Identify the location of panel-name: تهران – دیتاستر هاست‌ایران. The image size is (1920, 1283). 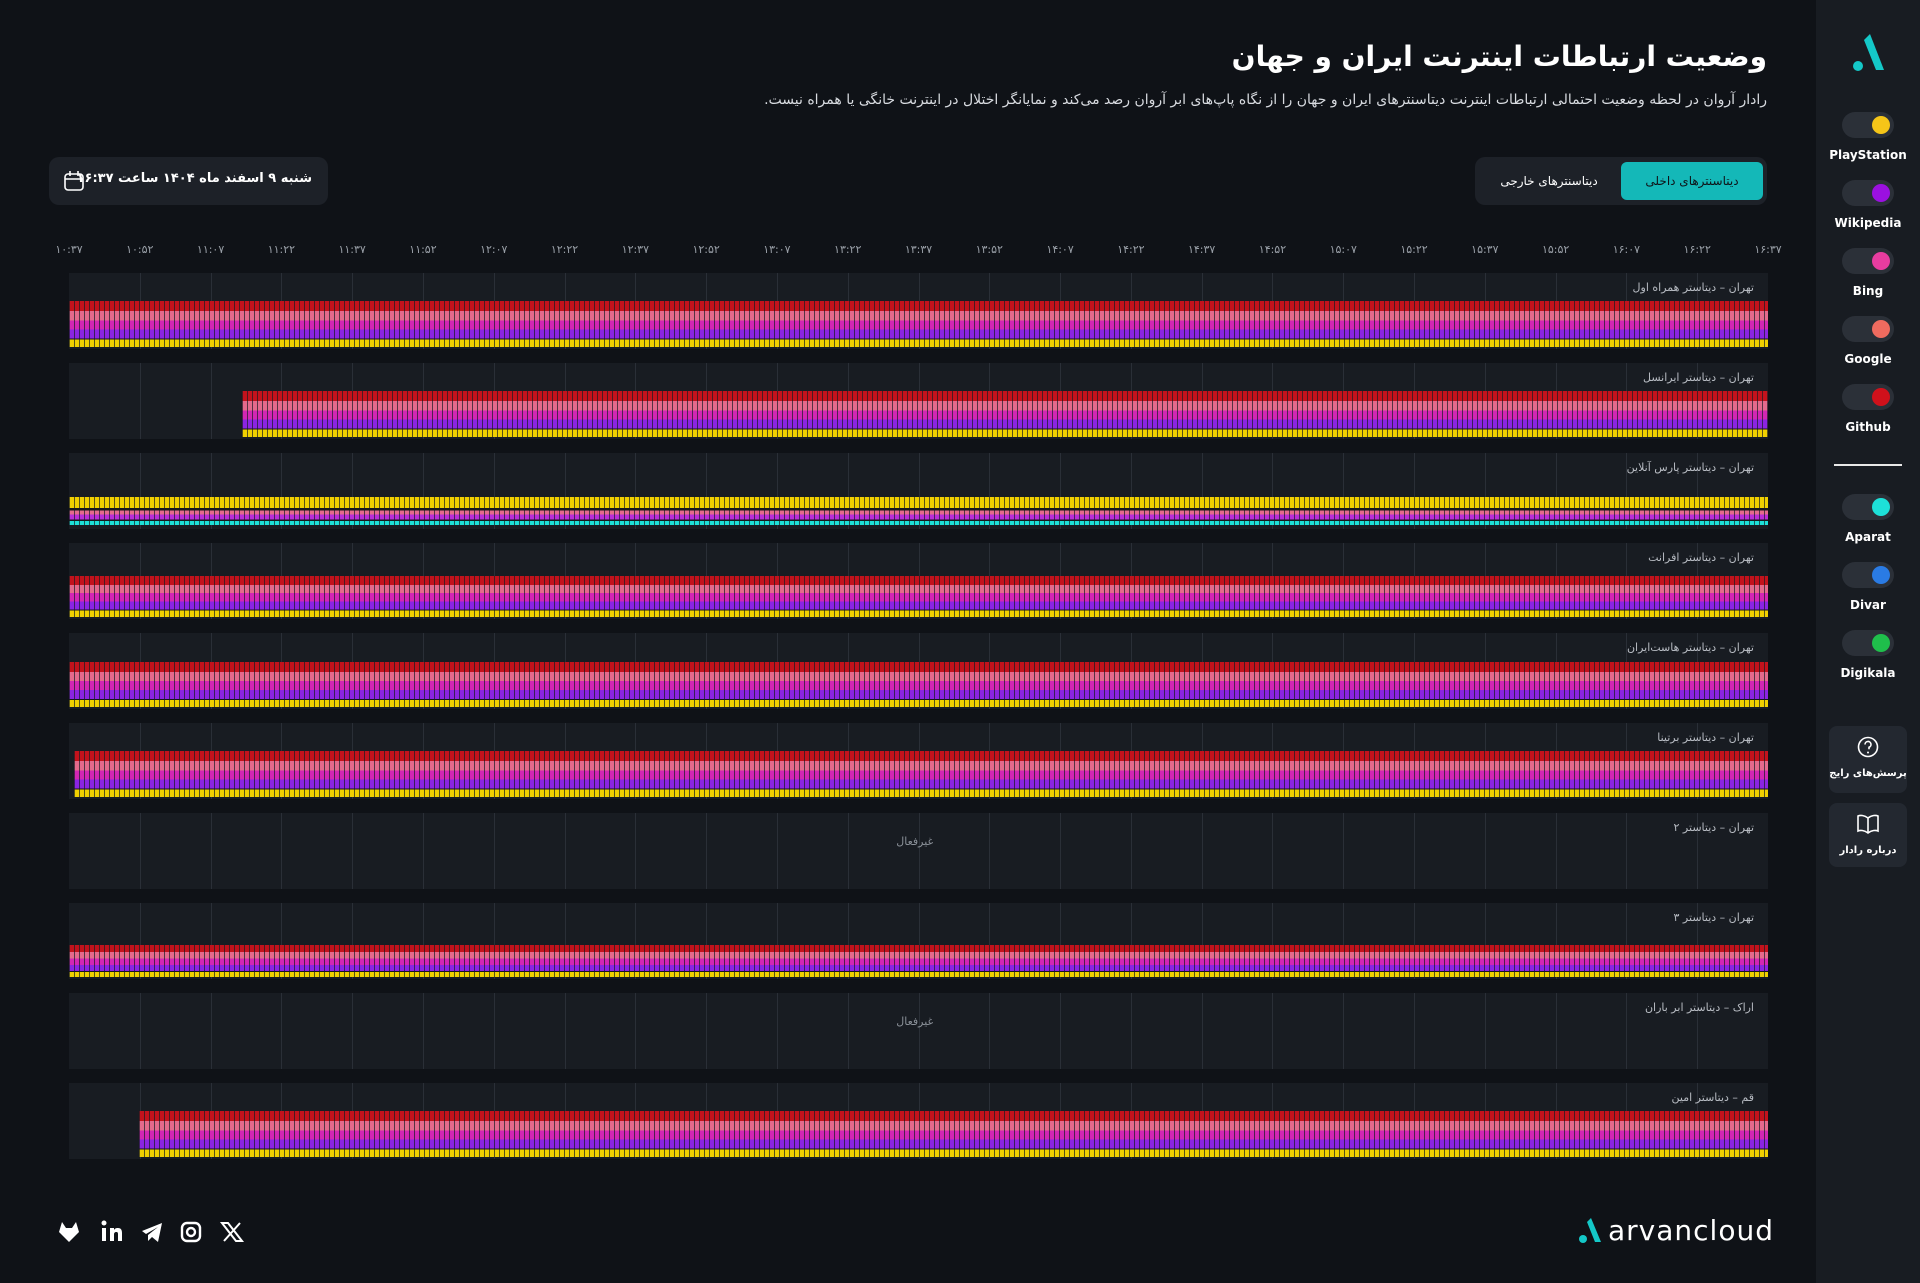
(1690, 647).